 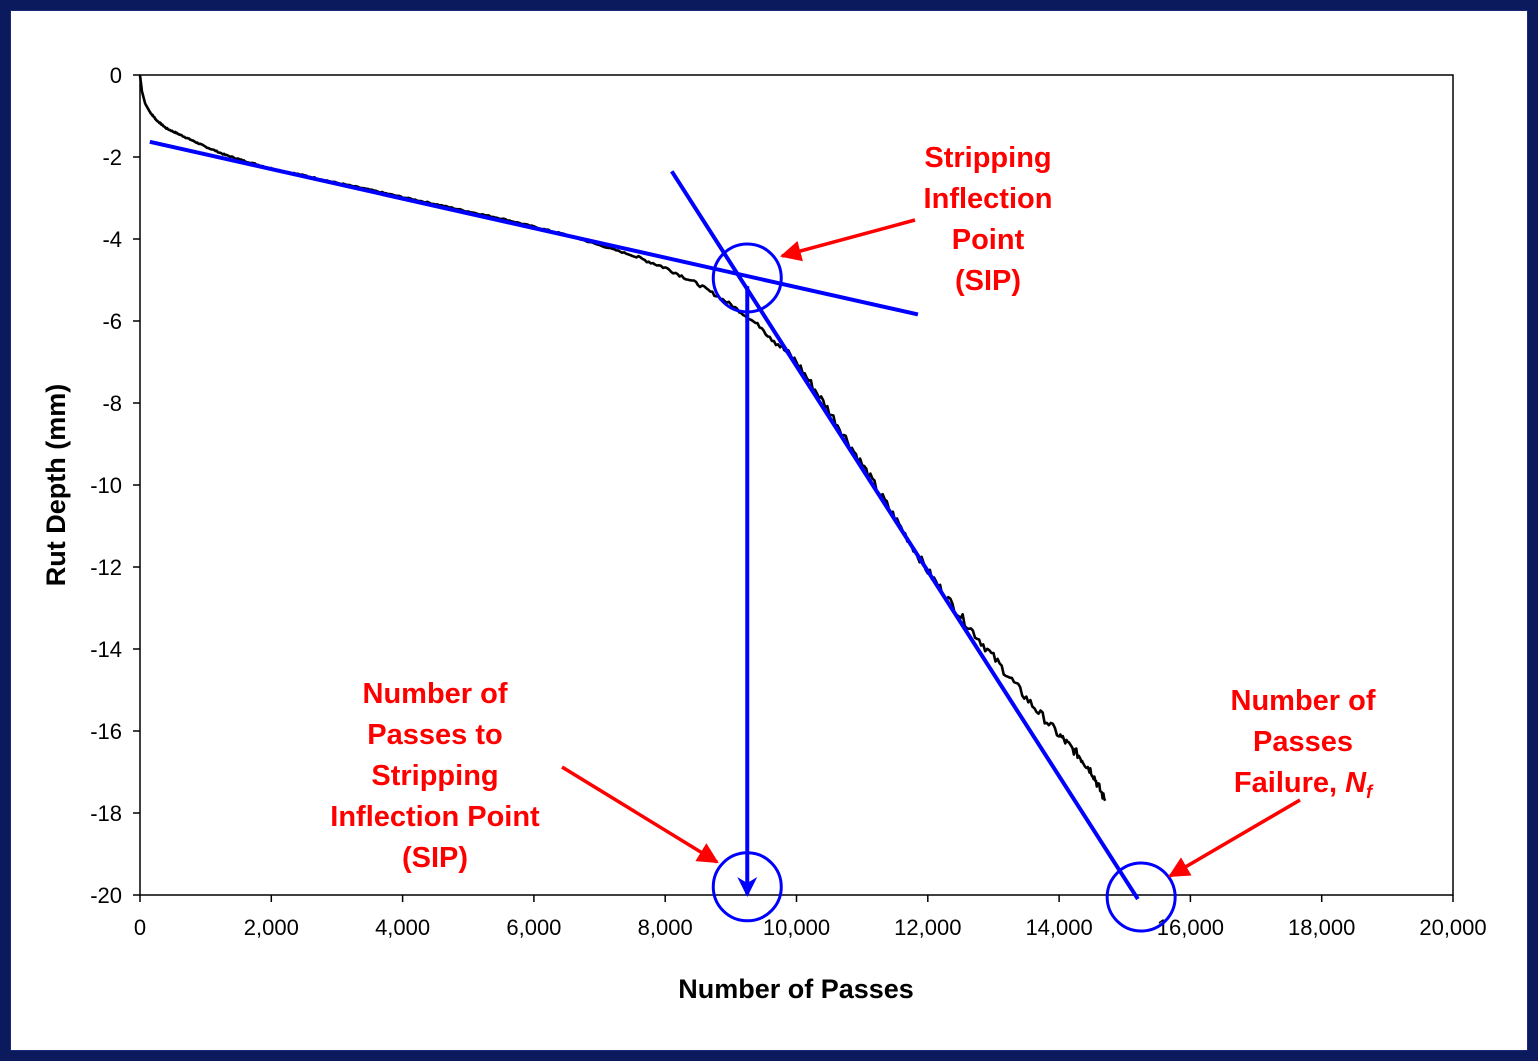 I want to click on y-tick-label: -2, so click(x=112, y=157).